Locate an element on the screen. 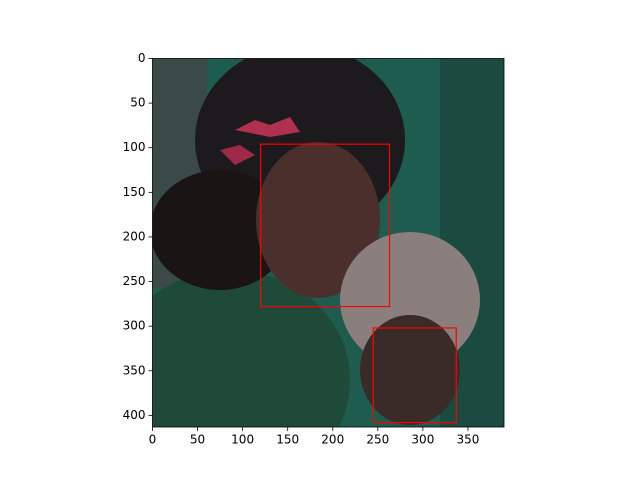 Image resolution: width=640 pixels, height=484 pixels. y-tick-label: 50 is located at coordinates (137, 103).